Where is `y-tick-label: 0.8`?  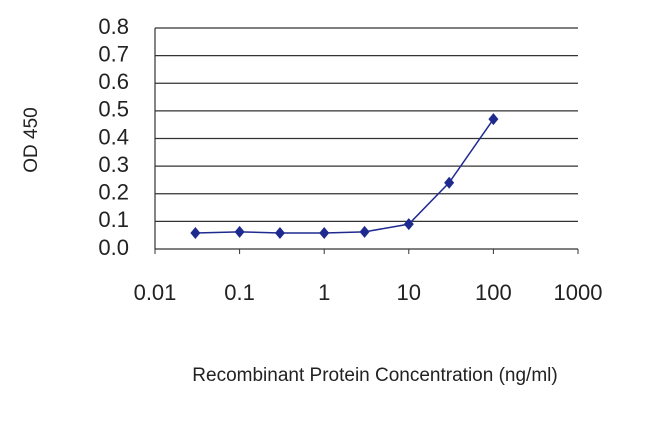
y-tick-label: 0.8 is located at coordinates (113, 26).